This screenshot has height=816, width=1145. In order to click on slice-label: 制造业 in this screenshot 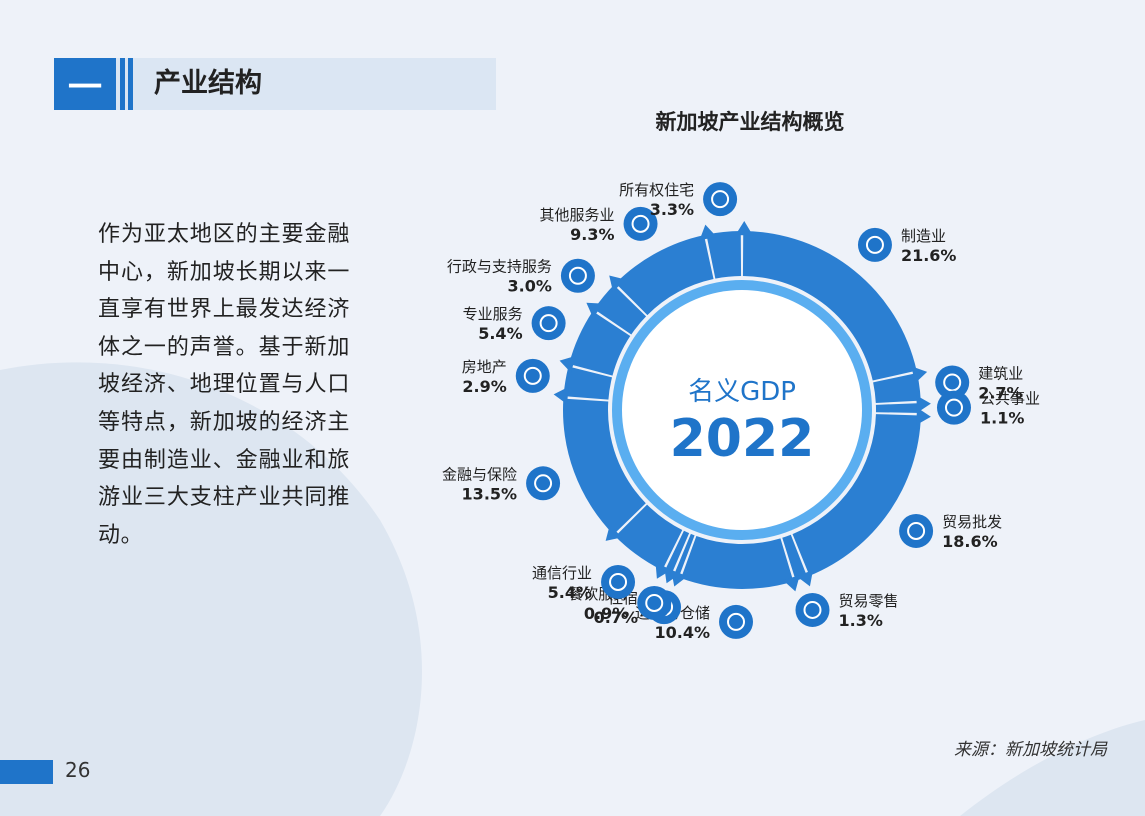, I will do `click(923, 236)`.